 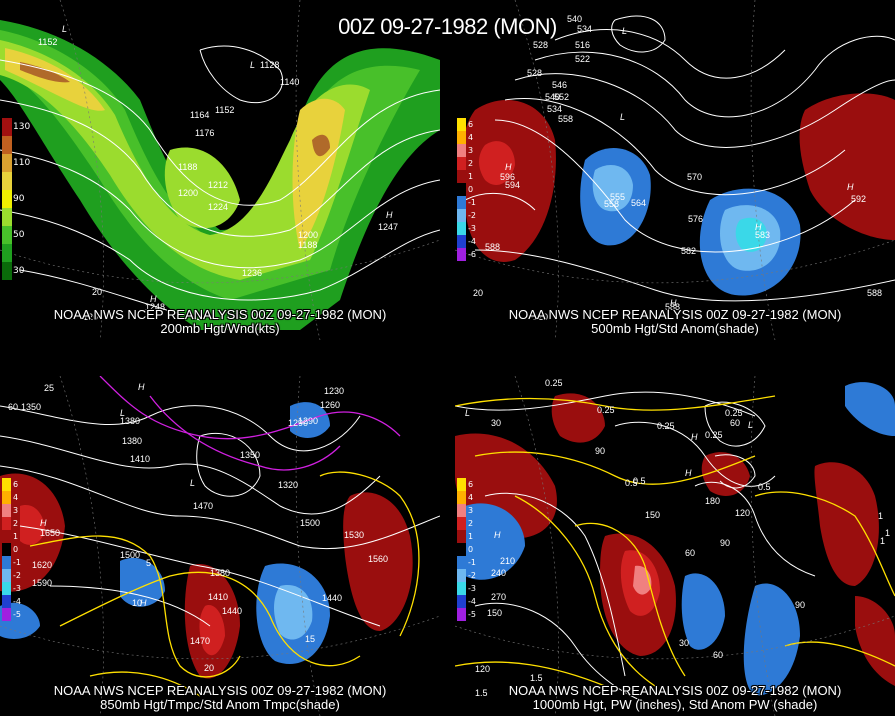 I want to click on contour-label: 0.5, so click(x=639, y=481).